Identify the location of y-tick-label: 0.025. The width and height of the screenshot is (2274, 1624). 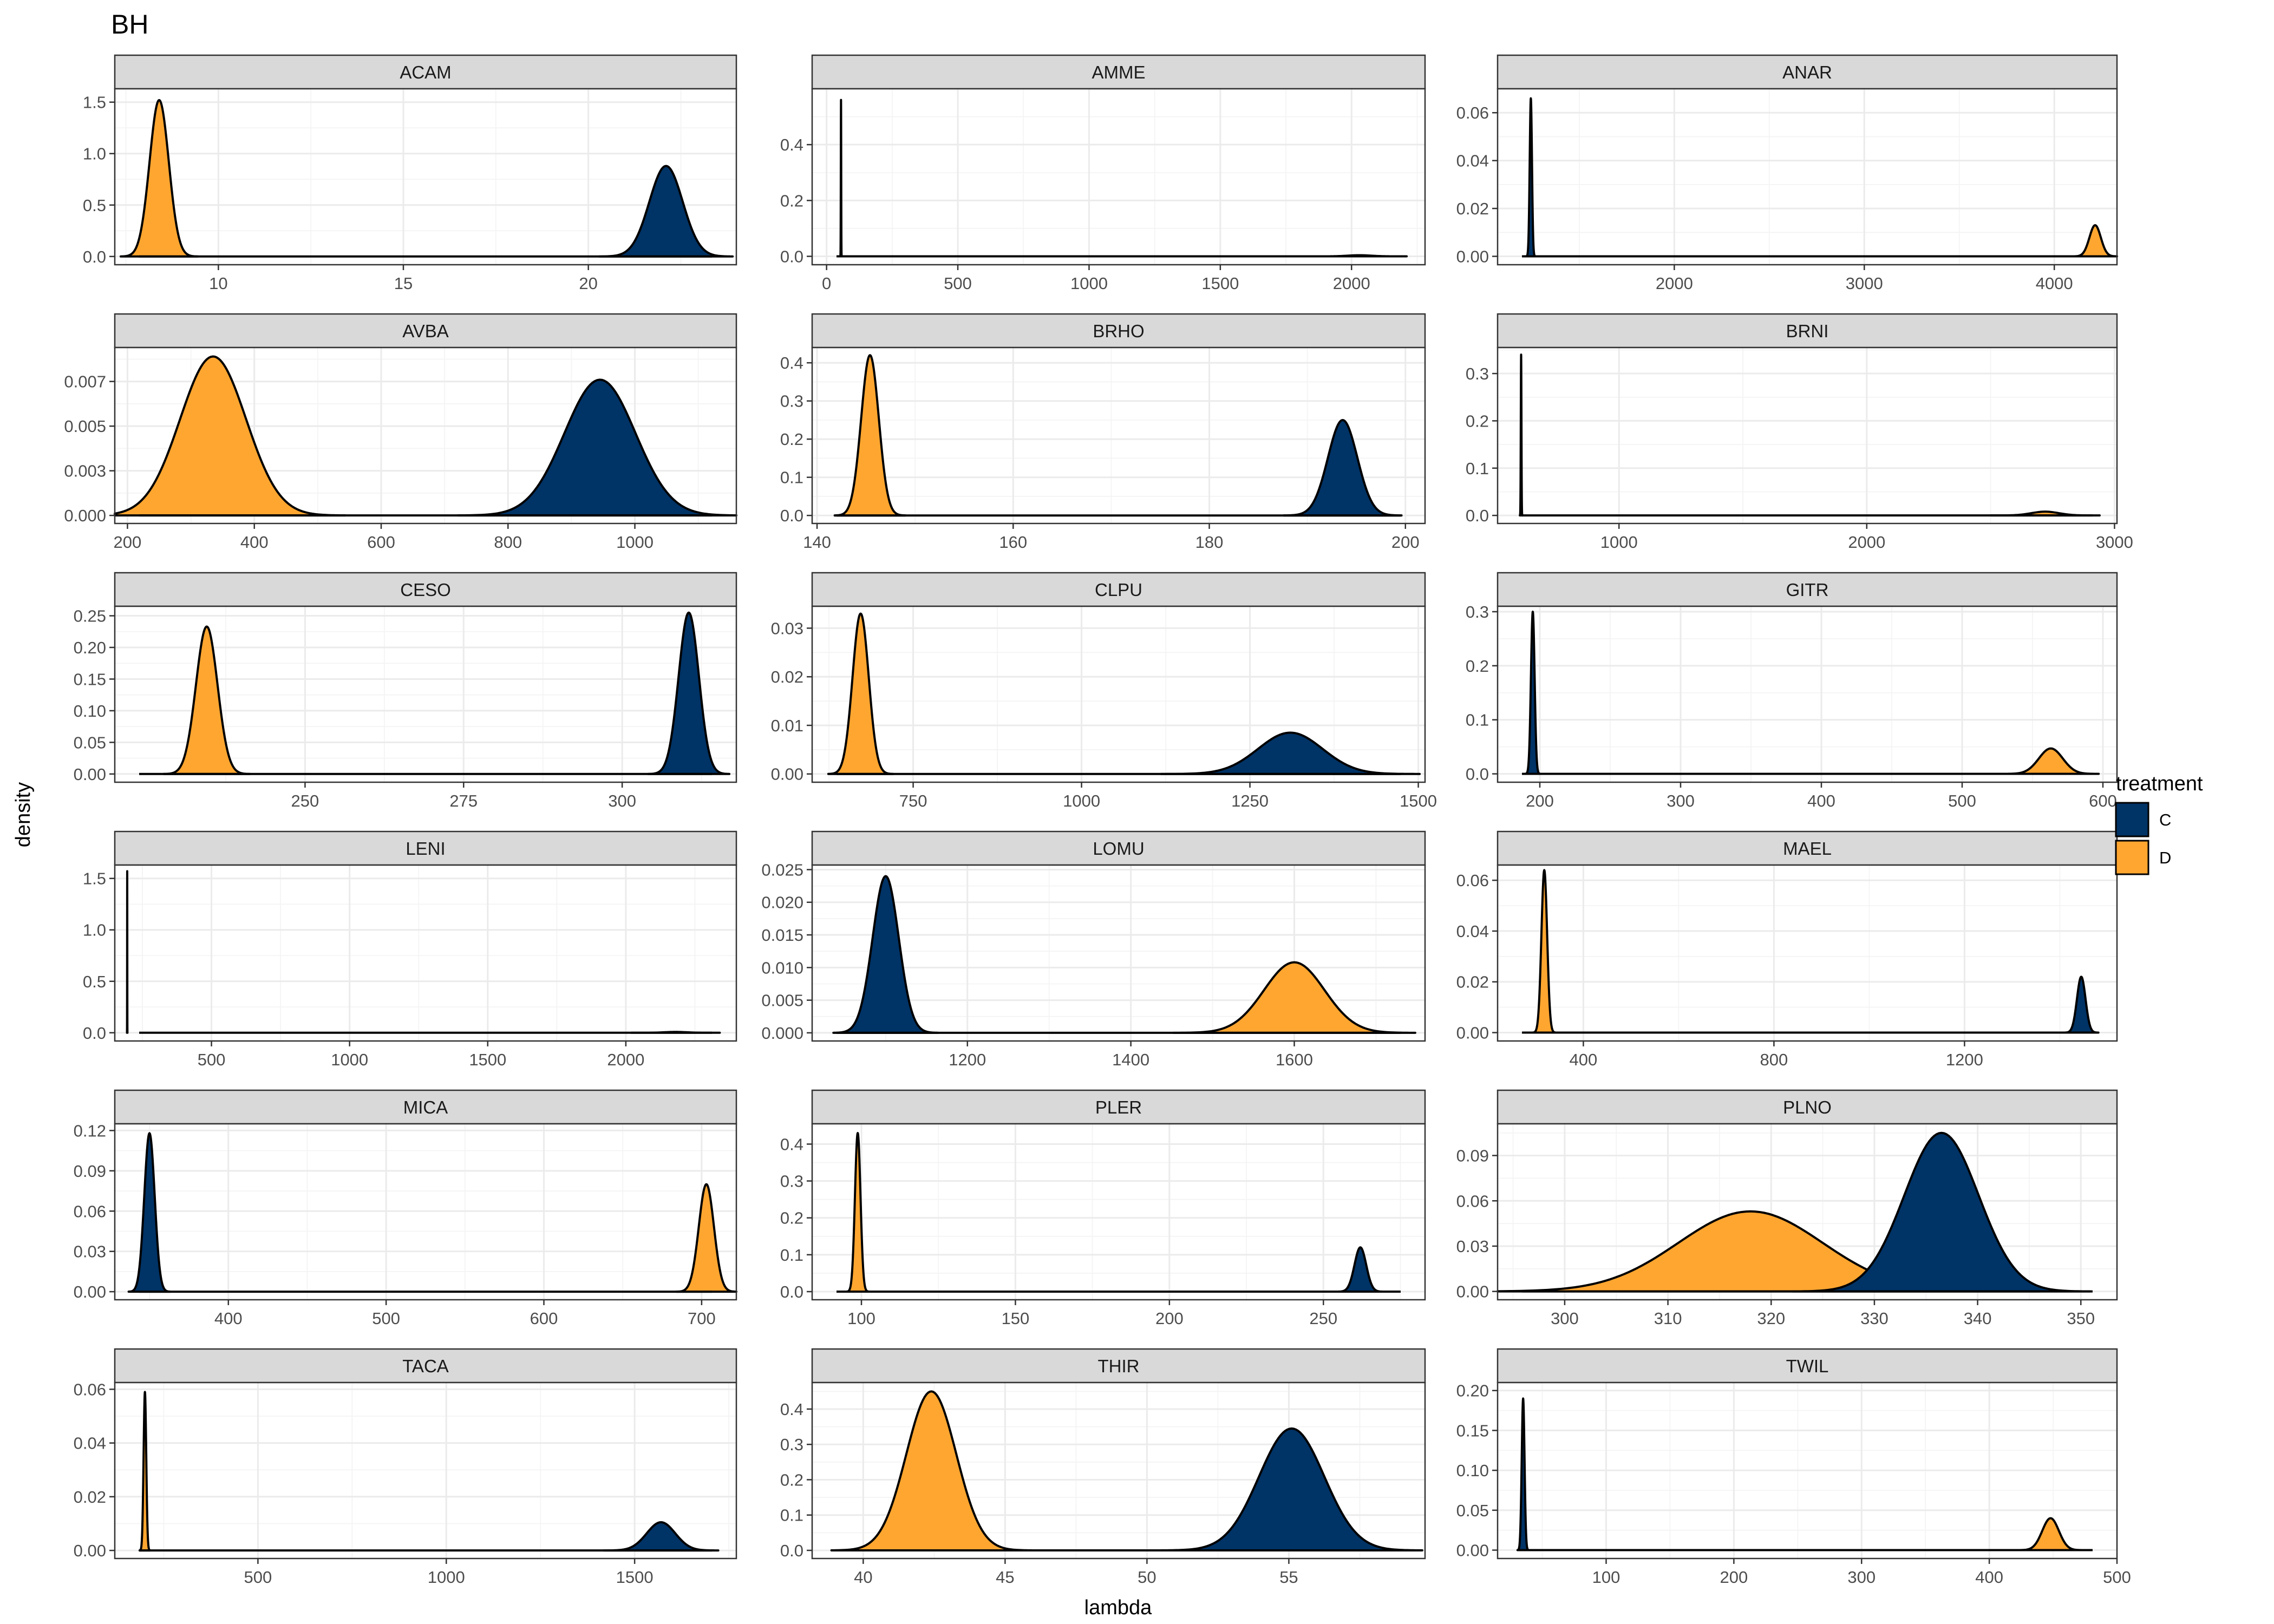
(782, 869).